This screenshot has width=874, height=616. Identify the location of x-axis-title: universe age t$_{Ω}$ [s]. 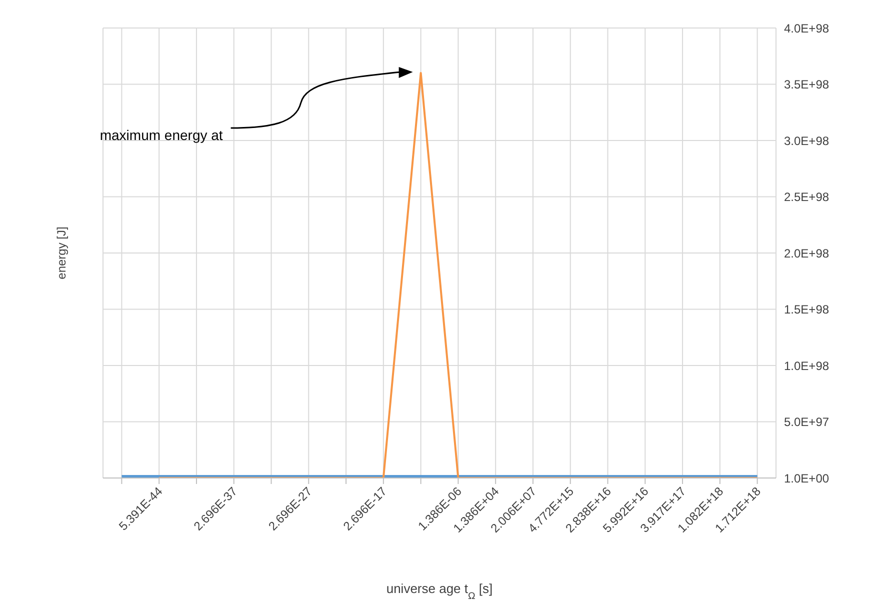
(439, 591).